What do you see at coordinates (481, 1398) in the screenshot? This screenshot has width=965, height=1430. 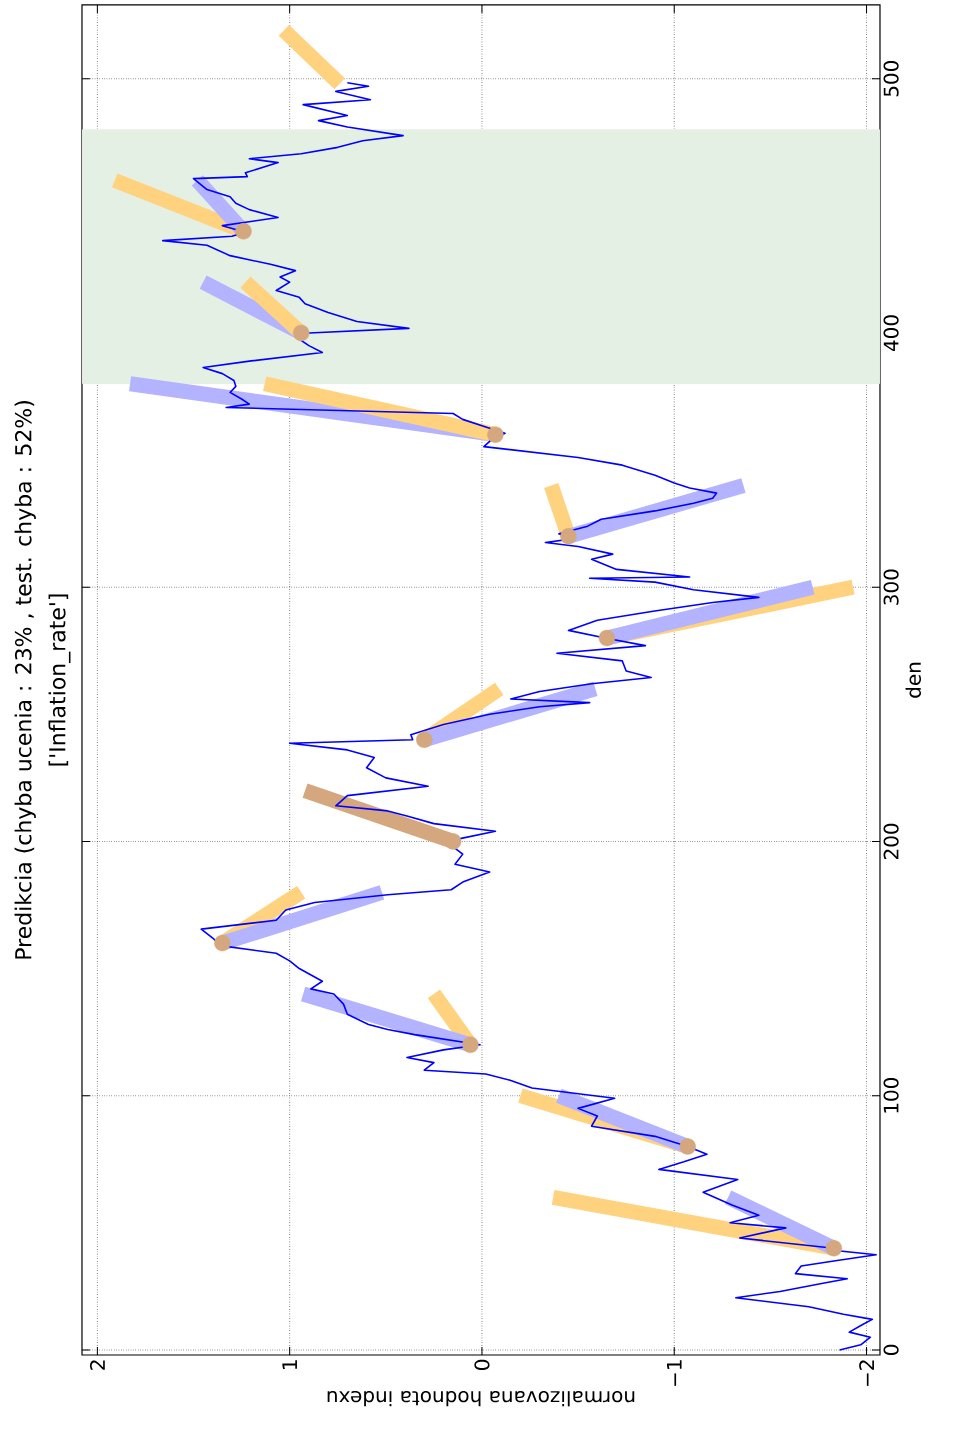 I see `x-axis-title: normalizovana hodnota indexu` at bounding box center [481, 1398].